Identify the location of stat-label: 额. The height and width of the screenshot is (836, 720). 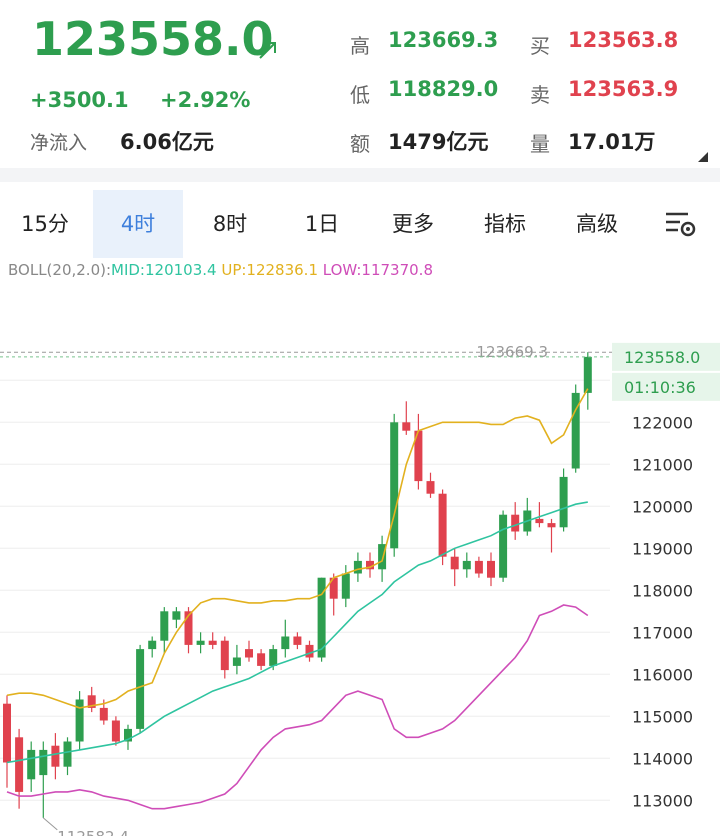
(360, 144).